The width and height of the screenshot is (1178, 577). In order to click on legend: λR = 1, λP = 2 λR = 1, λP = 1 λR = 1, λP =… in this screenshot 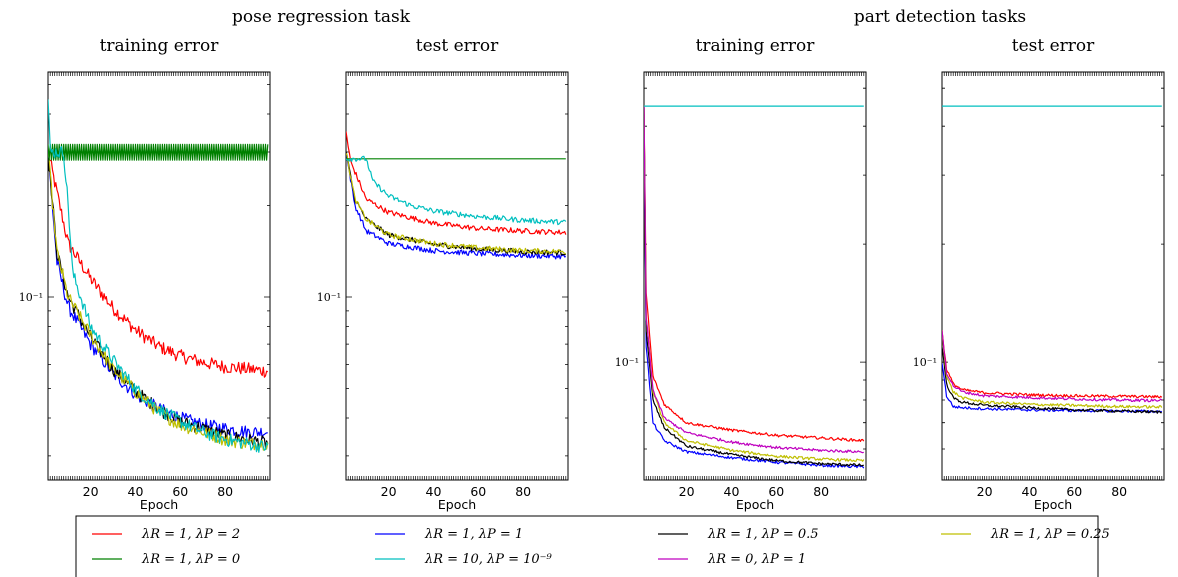, I will do `click(592, 546)`.